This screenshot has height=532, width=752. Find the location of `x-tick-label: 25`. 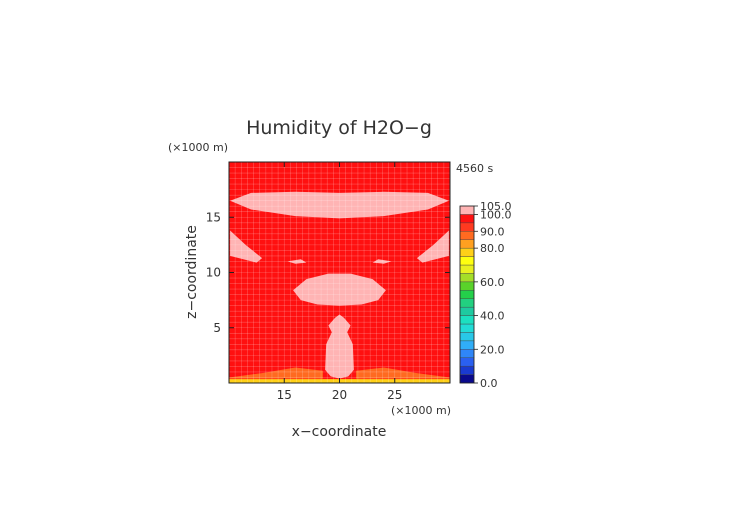

x-tick-label: 25 is located at coordinates (394, 395).